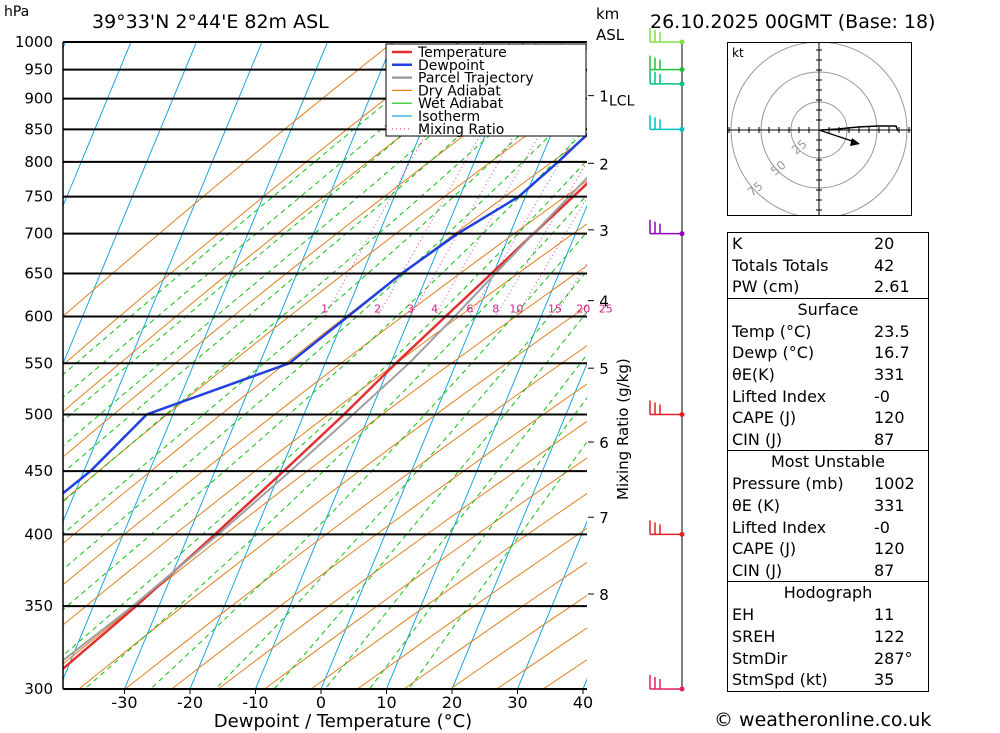  I want to click on index-value: 16.7, so click(892, 353).